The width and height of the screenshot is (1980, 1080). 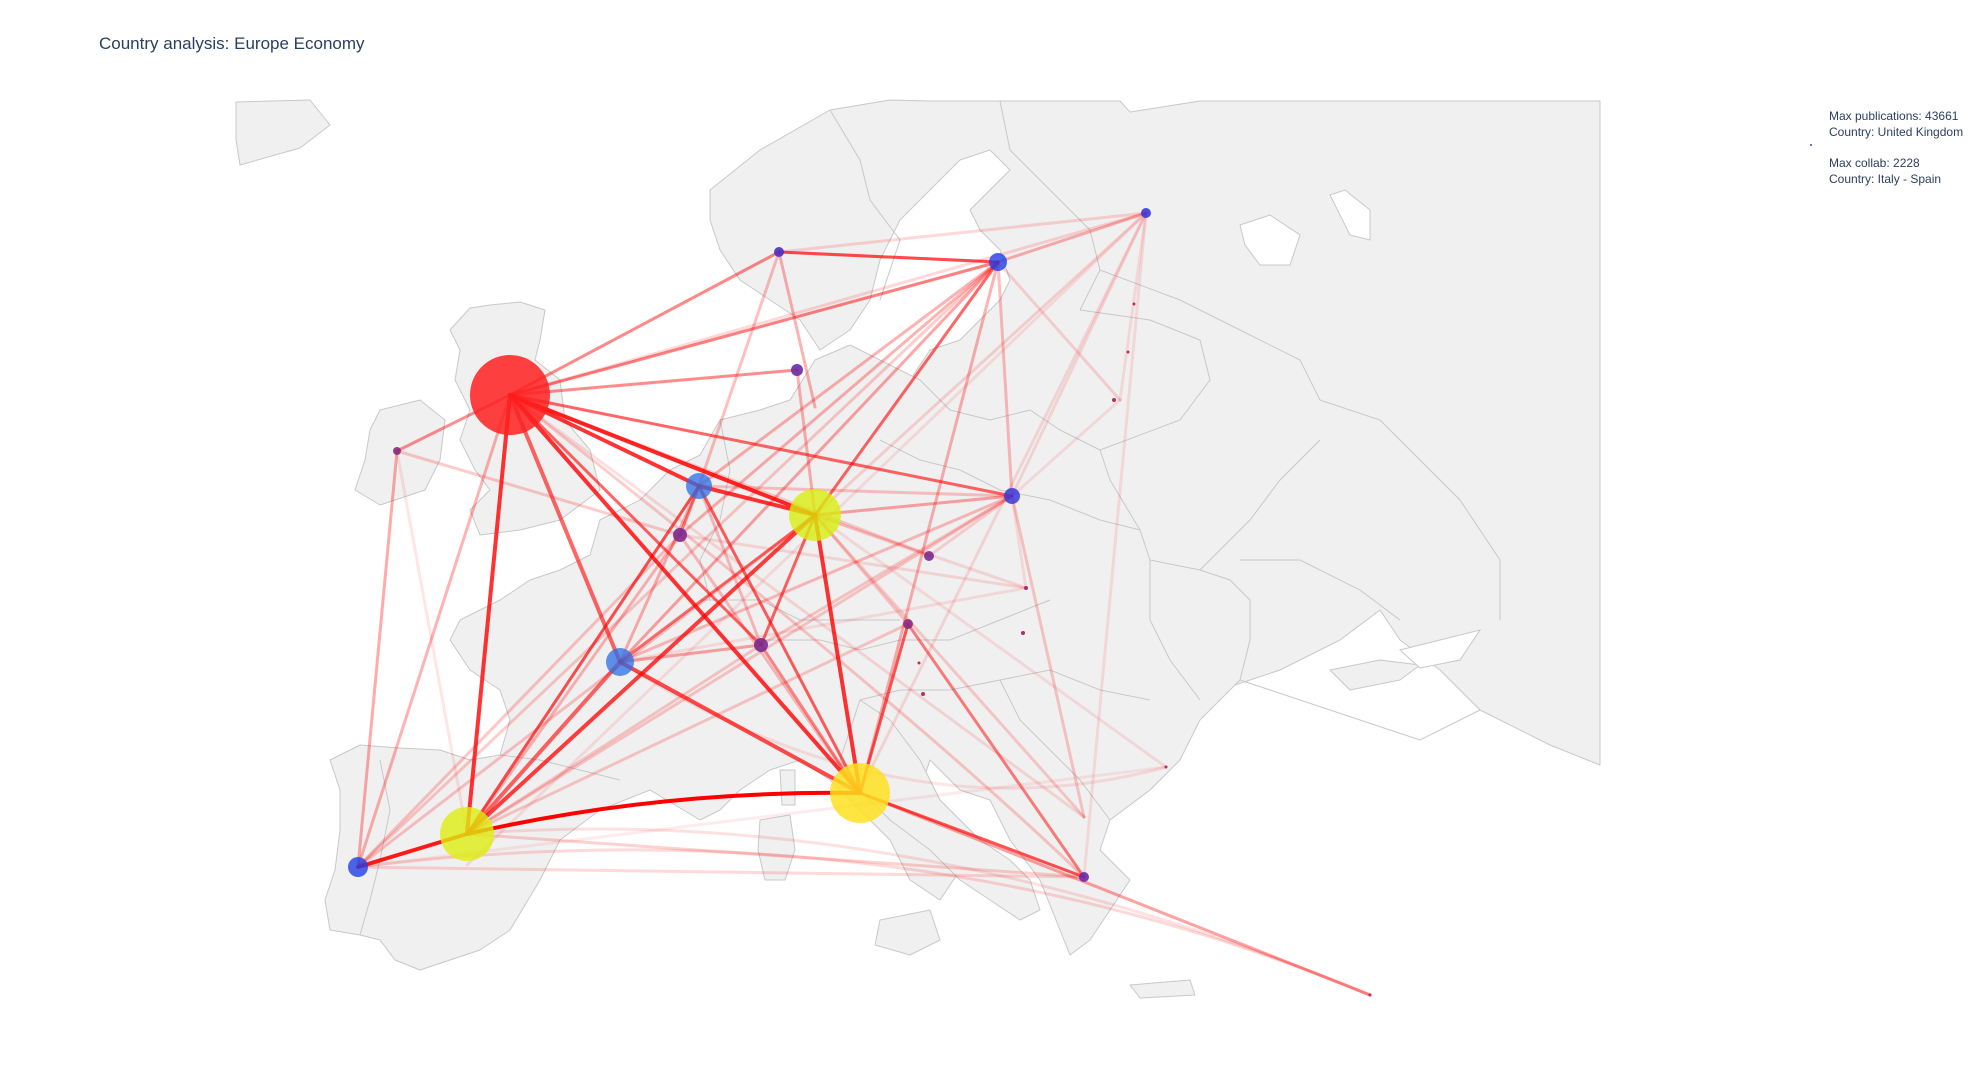 What do you see at coordinates (1012, 496) in the screenshot?
I see `node-poland` at bounding box center [1012, 496].